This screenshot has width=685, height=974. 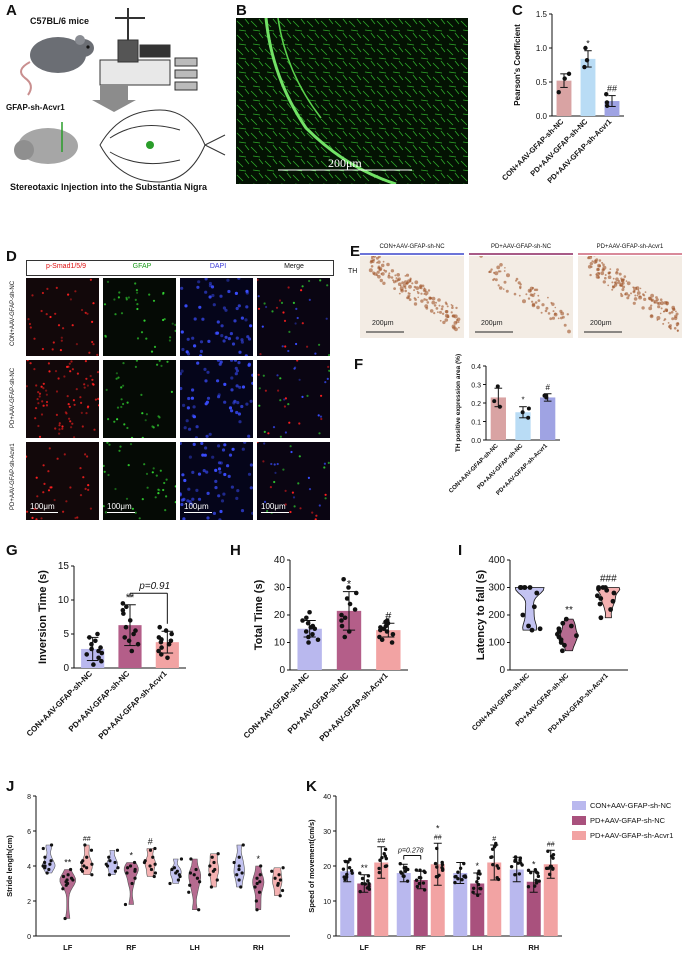 I want to click on chart-c-point, so click(x=607, y=106).